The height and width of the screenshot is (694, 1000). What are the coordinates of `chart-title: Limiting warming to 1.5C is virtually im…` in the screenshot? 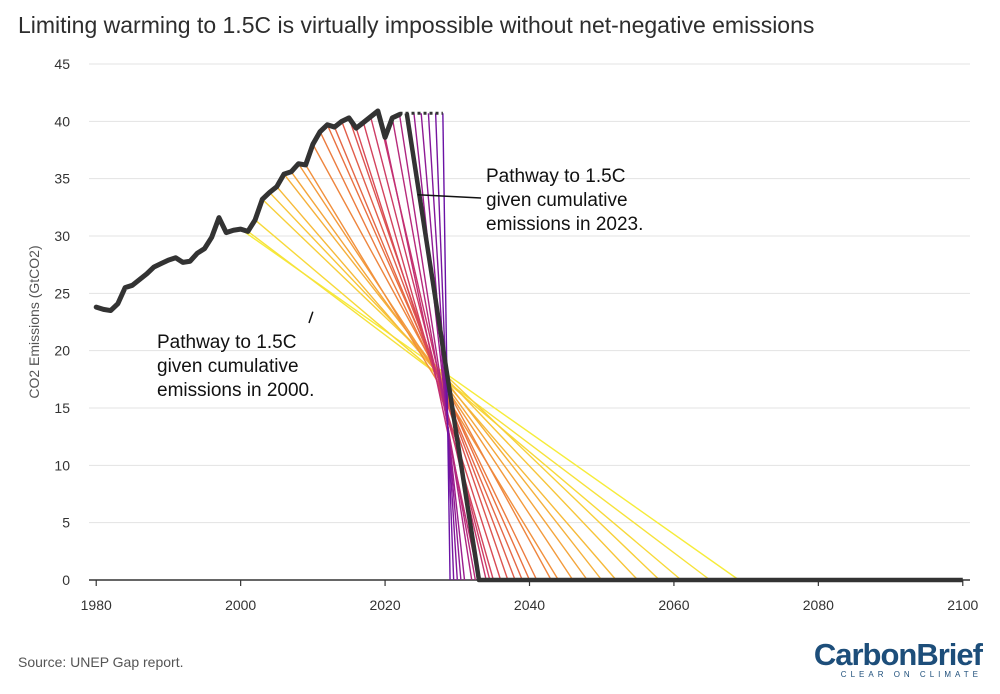 It's located at (416, 25).